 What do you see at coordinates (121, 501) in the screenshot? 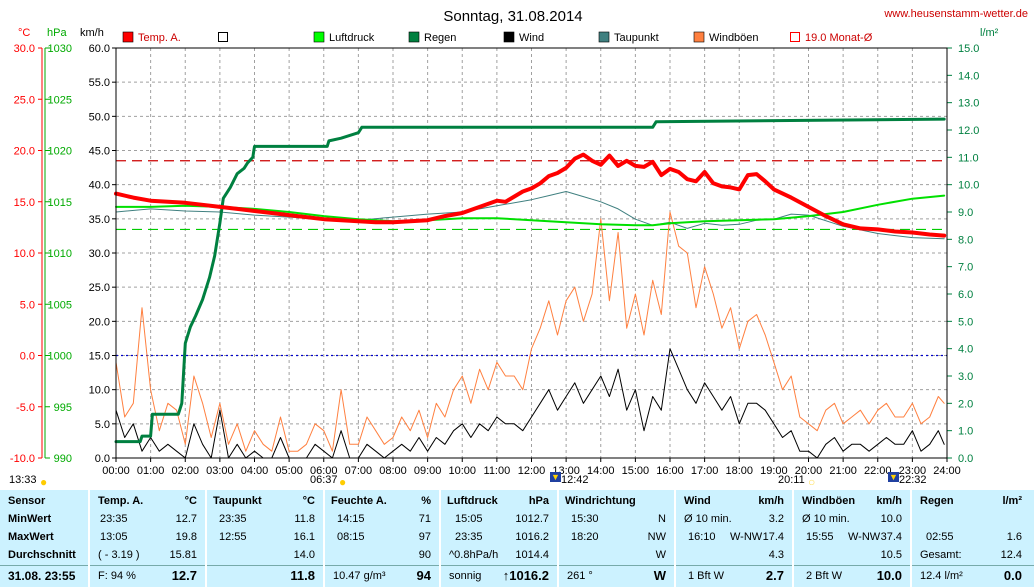
I see `temp-header: Temp. A.` at bounding box center [121, 501].